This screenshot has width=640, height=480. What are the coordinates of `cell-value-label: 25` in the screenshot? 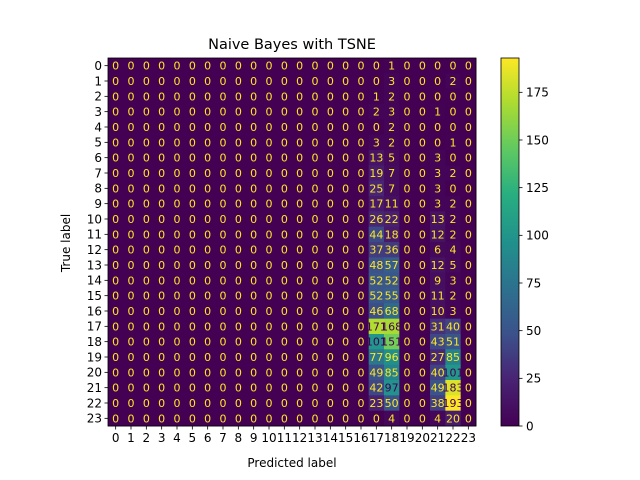 It's located at (376, 188).